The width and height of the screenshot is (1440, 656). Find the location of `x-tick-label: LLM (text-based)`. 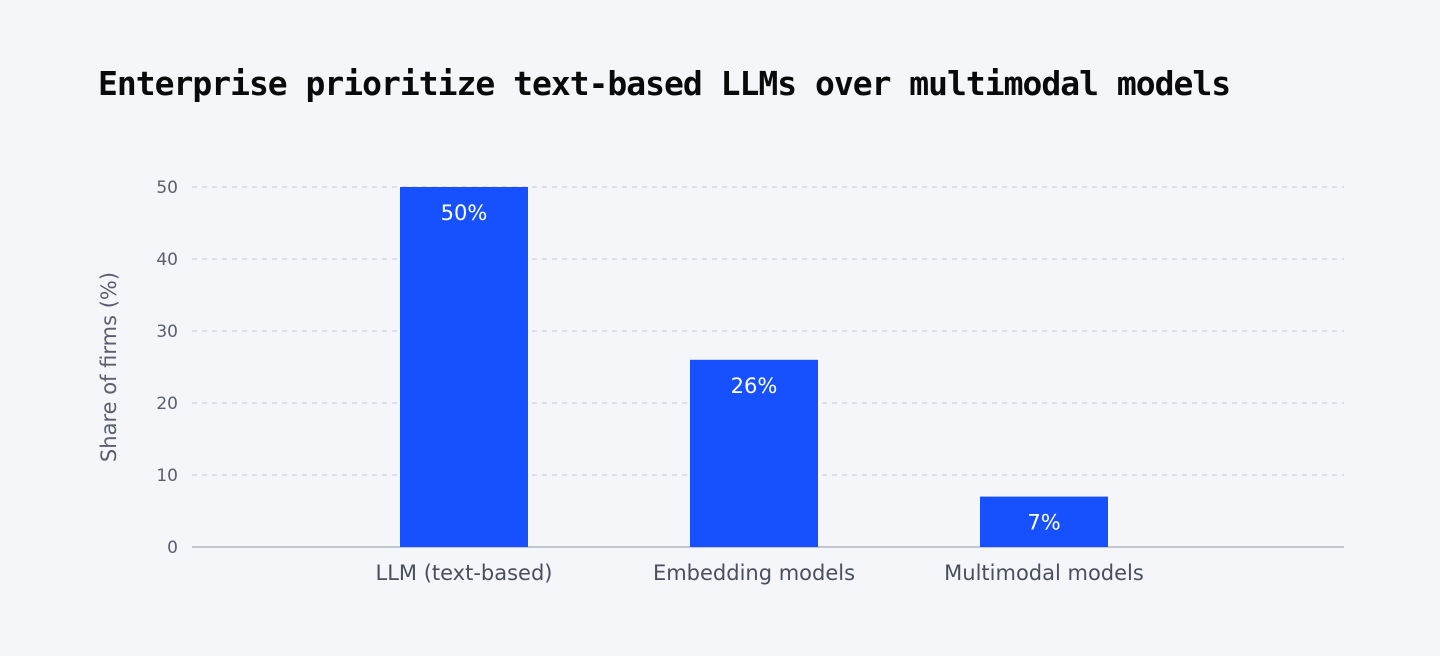

x-tick-label: LLM (text-based) is located at coordinates (464, 573).